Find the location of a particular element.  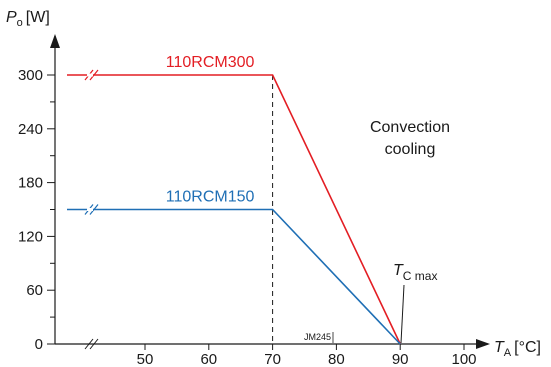

tc-max-pointer is located at coordinates (402, 314).